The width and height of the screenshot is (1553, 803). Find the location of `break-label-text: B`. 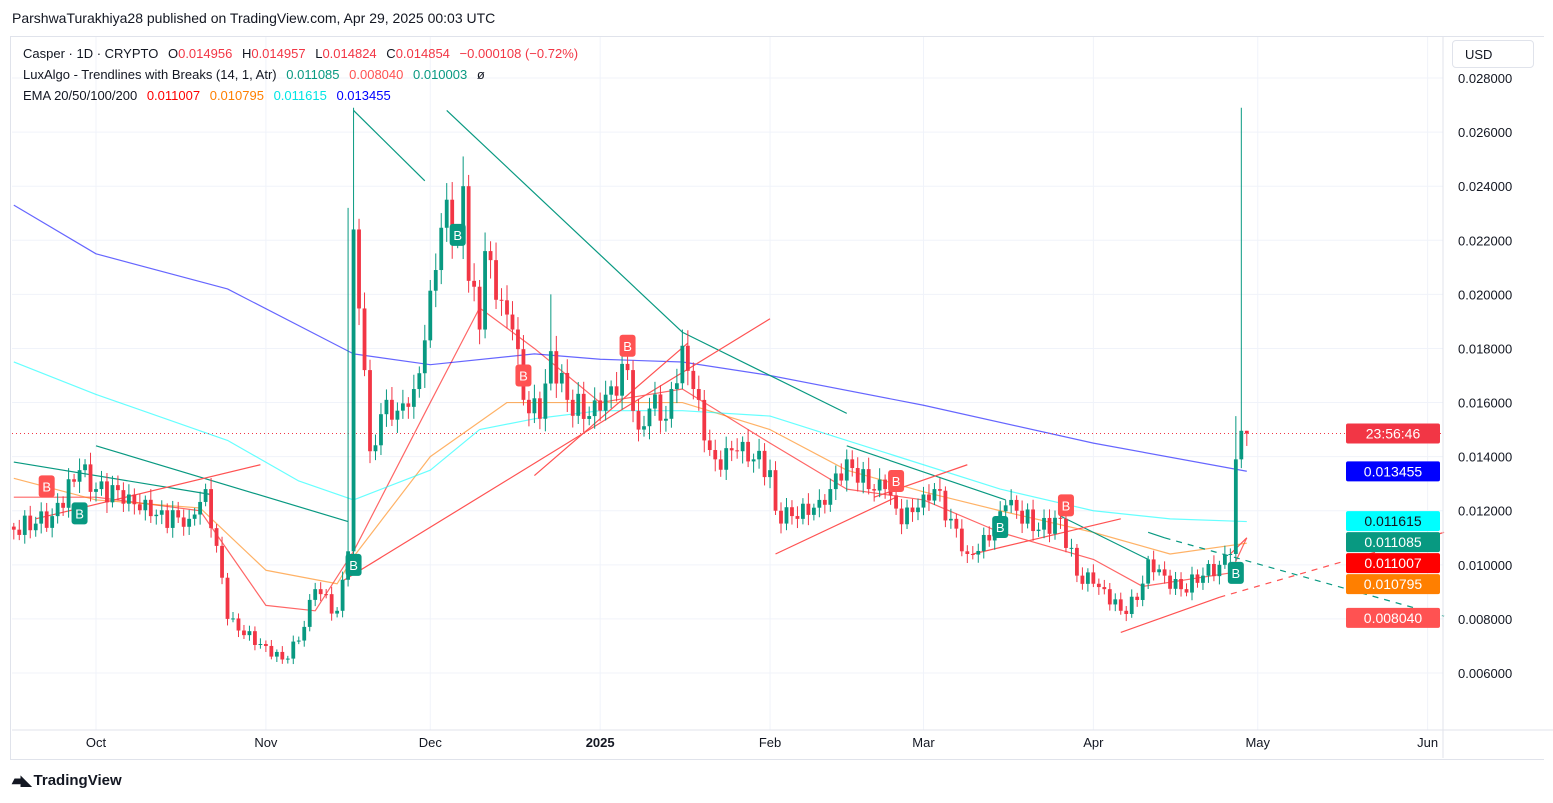

break-label-text: B is located at coordinates (523, 376).